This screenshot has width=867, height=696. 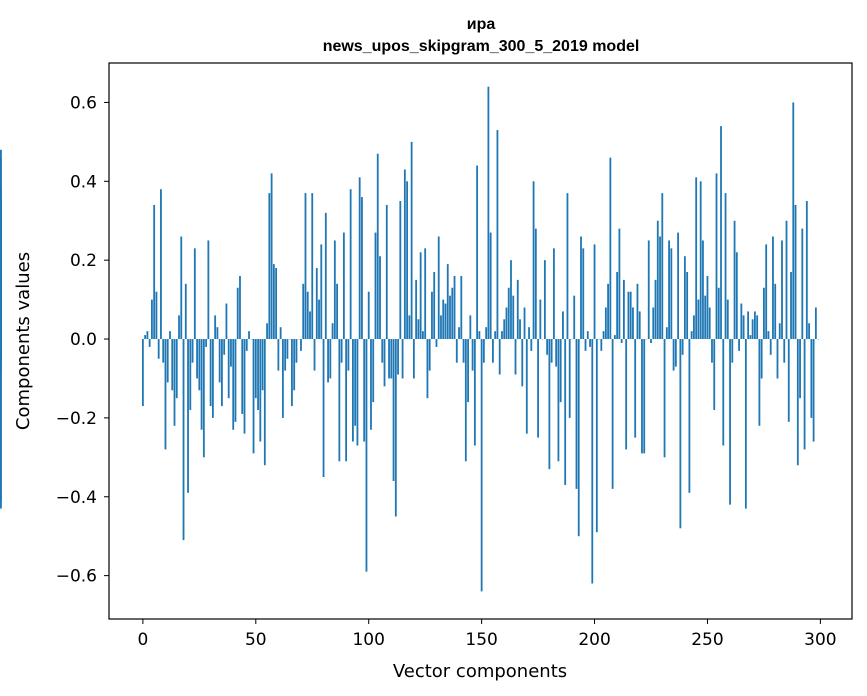 What do you see at coordinates (76, 577) in the screenshot?
I see `y-tick-label: −0.6` at bounding box center [76, 577].